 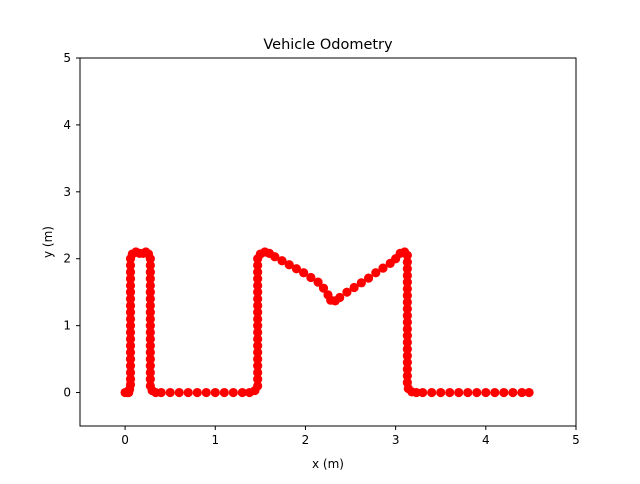 I want to click on x-tick-label: 0, so click(x=125, y=440).